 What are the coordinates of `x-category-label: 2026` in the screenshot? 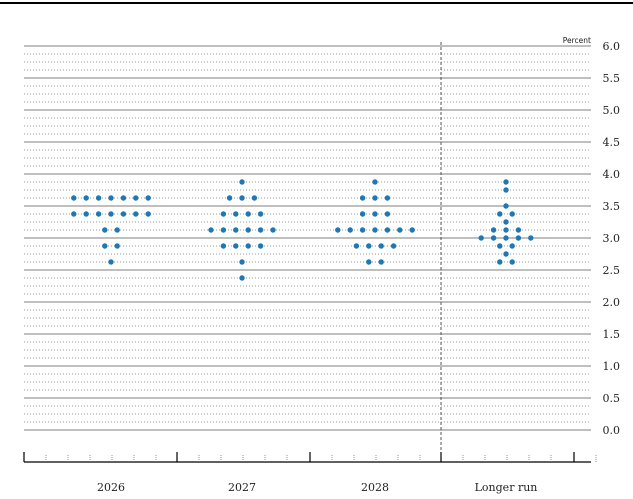 It's located at (111, 487).